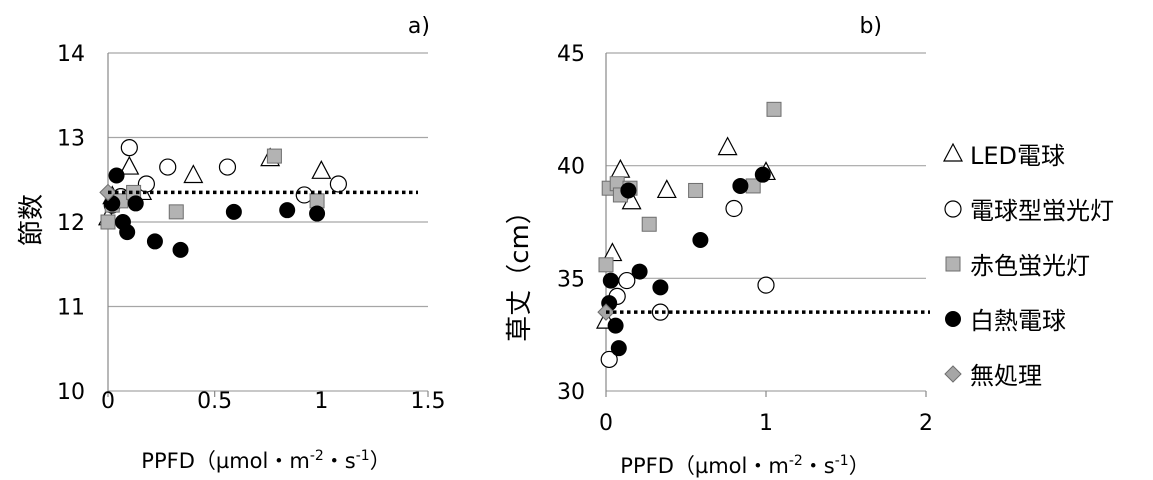 The width and height of the screenshot is (1153, 480). I want to click on panel-a-x-tick-label: 0.5, so click(214, 401).